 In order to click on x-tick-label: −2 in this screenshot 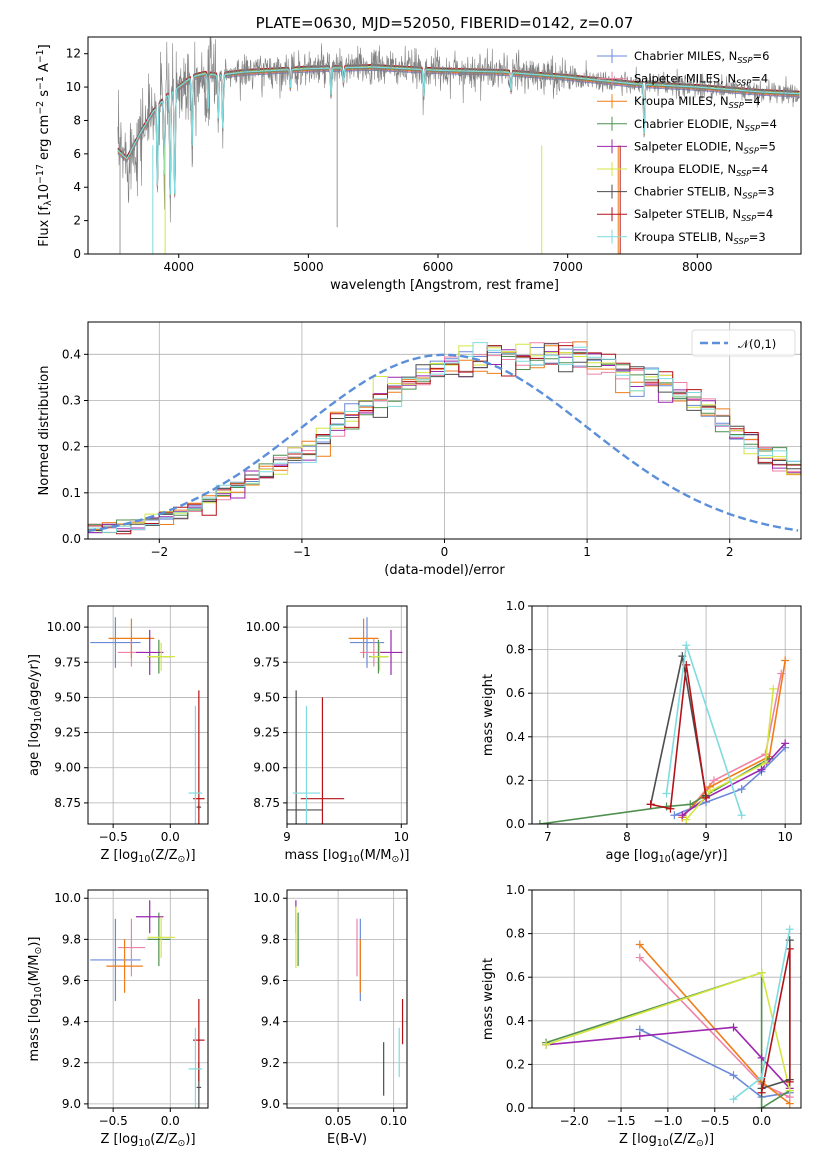, I will do `click(159, 552)`.